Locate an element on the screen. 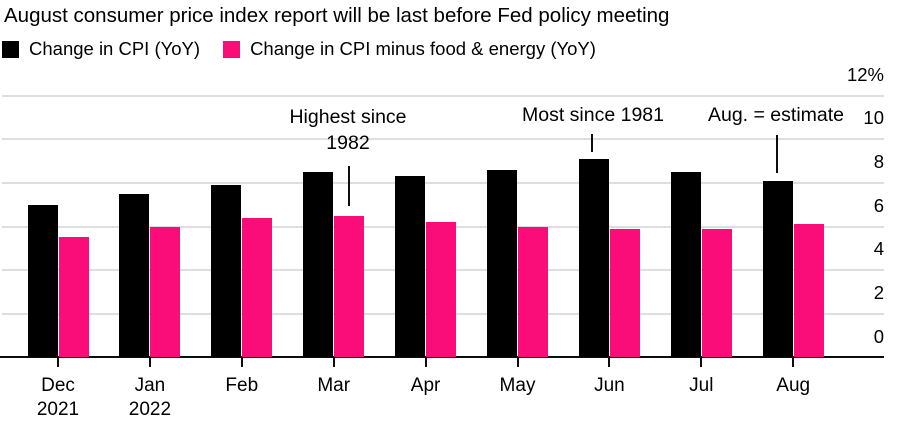 This screenshot has width=904, height=433. x-axis-label-4: Mar is located at coordinates (334, 385).